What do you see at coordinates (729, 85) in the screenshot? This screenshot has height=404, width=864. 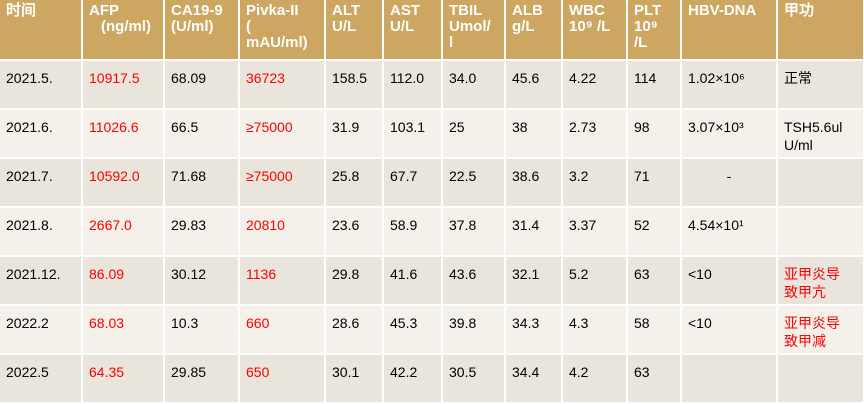 I see `cell-hbv-dna: 1.02×10⁶` at bounding box center [729, 85].